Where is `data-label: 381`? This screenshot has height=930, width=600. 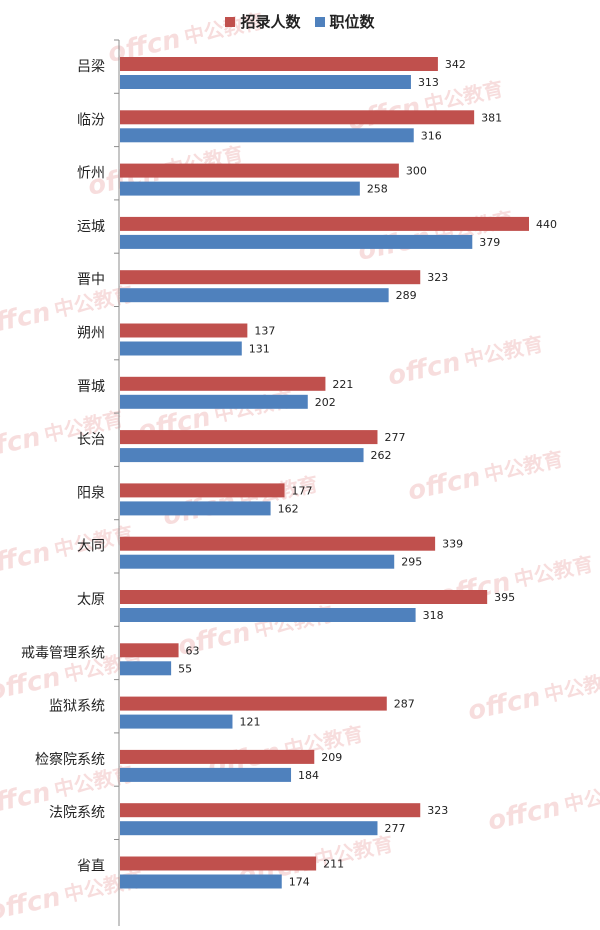
data-label: 381 is located at coordinates (491, 117).